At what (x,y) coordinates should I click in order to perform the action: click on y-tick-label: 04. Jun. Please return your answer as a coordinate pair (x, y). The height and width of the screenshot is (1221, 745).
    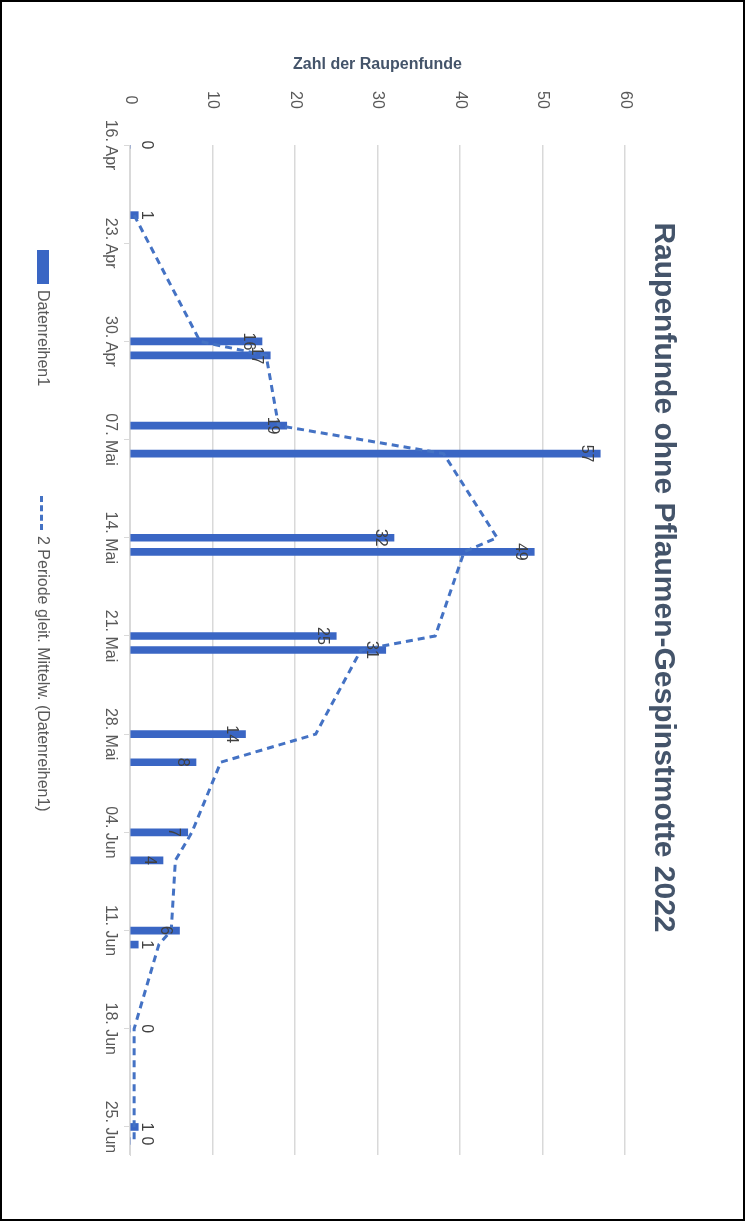
    Looking at the image, I should click on (111, 832).